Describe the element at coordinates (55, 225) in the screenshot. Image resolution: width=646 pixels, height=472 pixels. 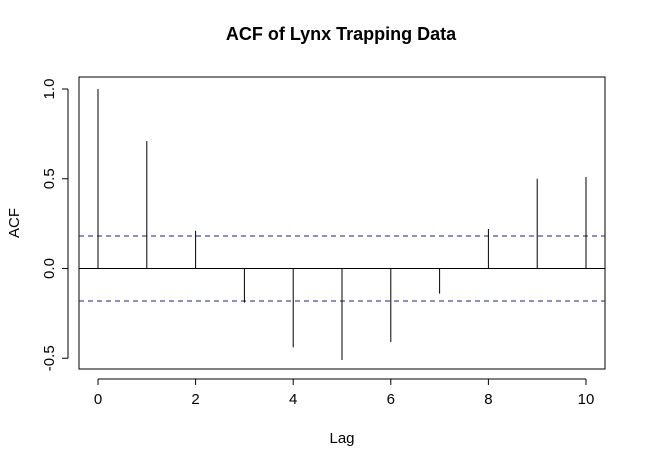
I see `y-axis: -0.5 0.0 0.5 1.0` at that location.